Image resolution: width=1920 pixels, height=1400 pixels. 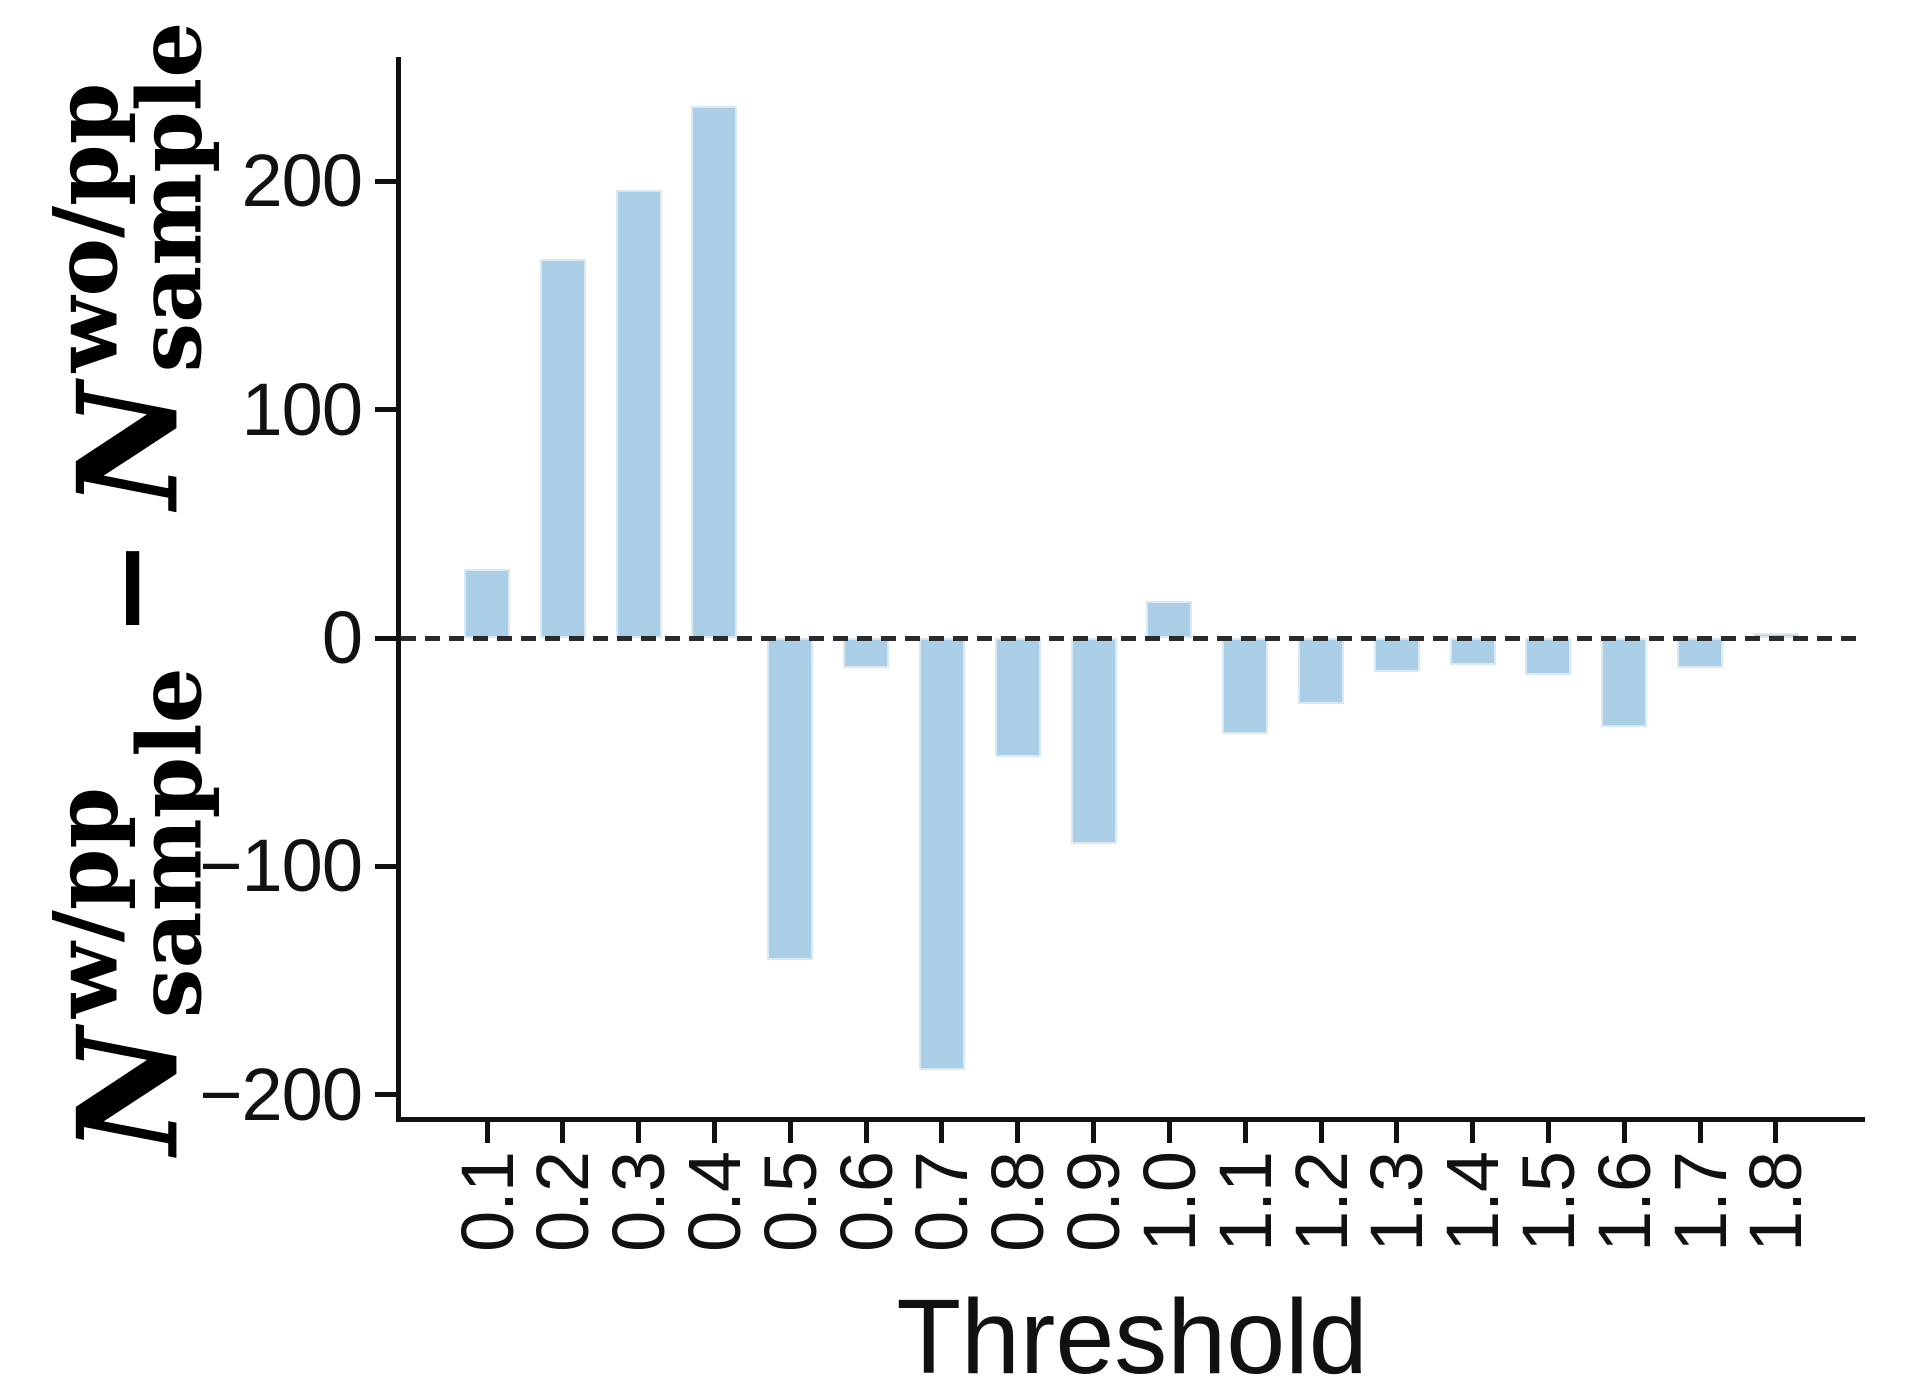 What do you see at coordinates (1624, 683) in the screenshot?
I see `bar-1.6` at bounding box center [1624, 683].